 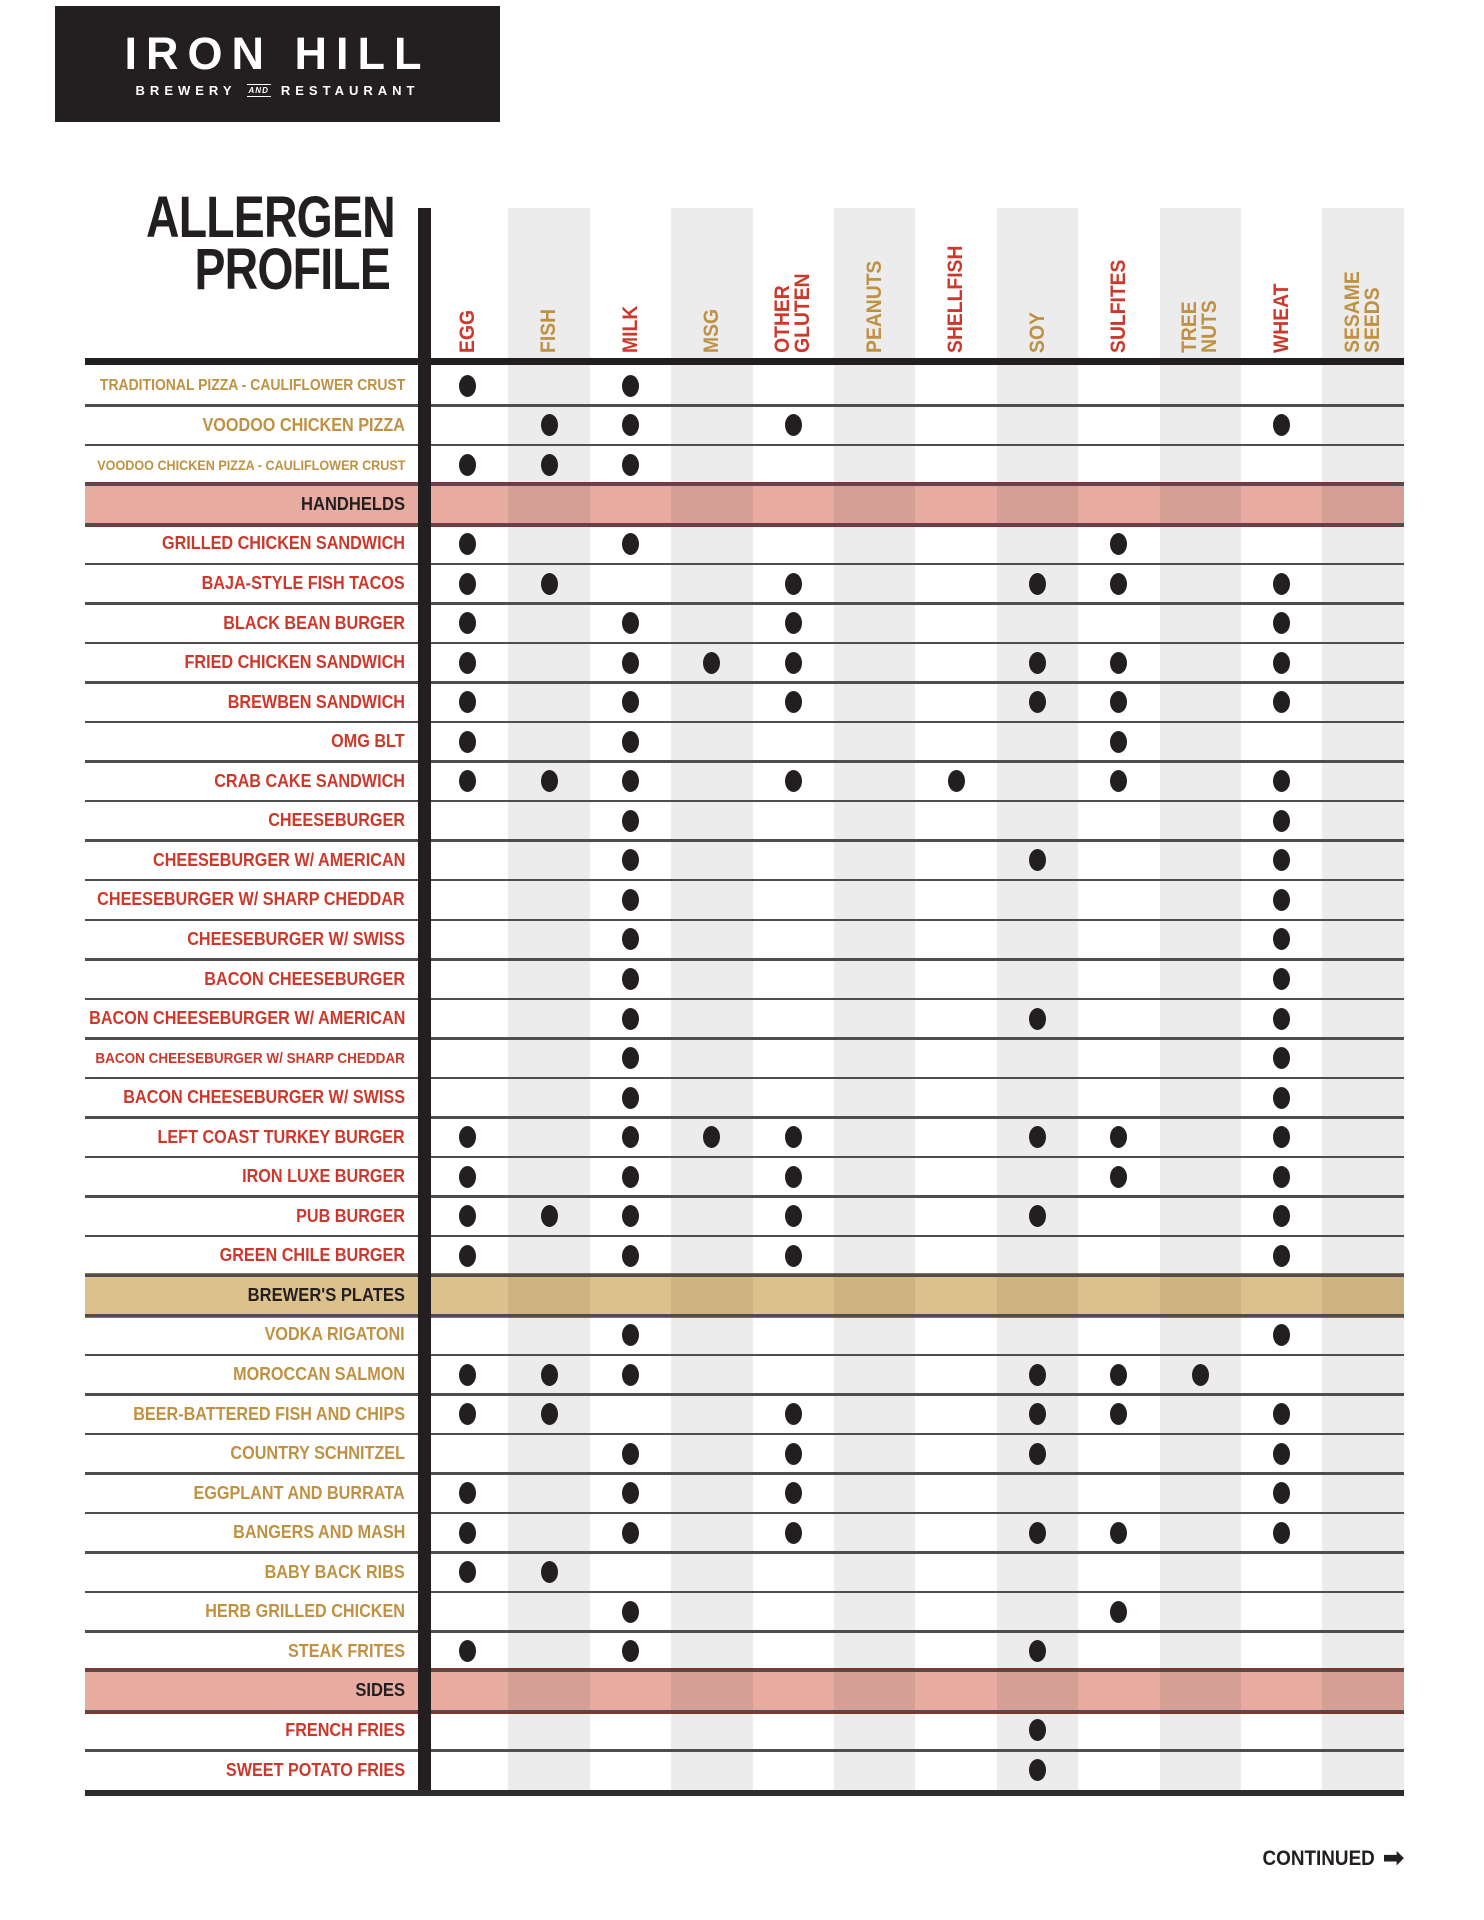 I want to click on menu-item-name: TRADITIONAL PIZZA - CAULIFLOWER CRUST, so click(x=252, y=385).